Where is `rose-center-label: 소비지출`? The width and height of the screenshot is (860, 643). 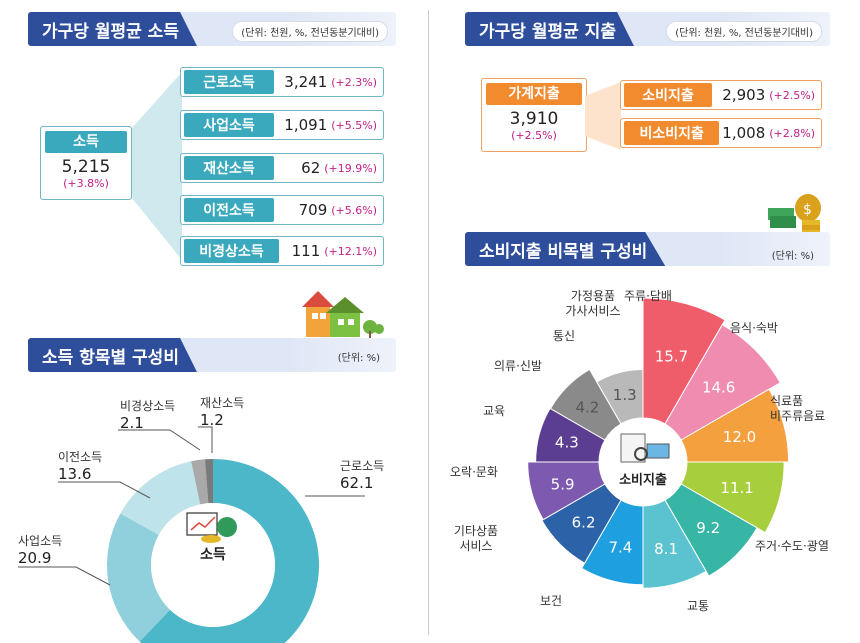
rose-center-label: 소비지출 is located at coordinates (643, 480).